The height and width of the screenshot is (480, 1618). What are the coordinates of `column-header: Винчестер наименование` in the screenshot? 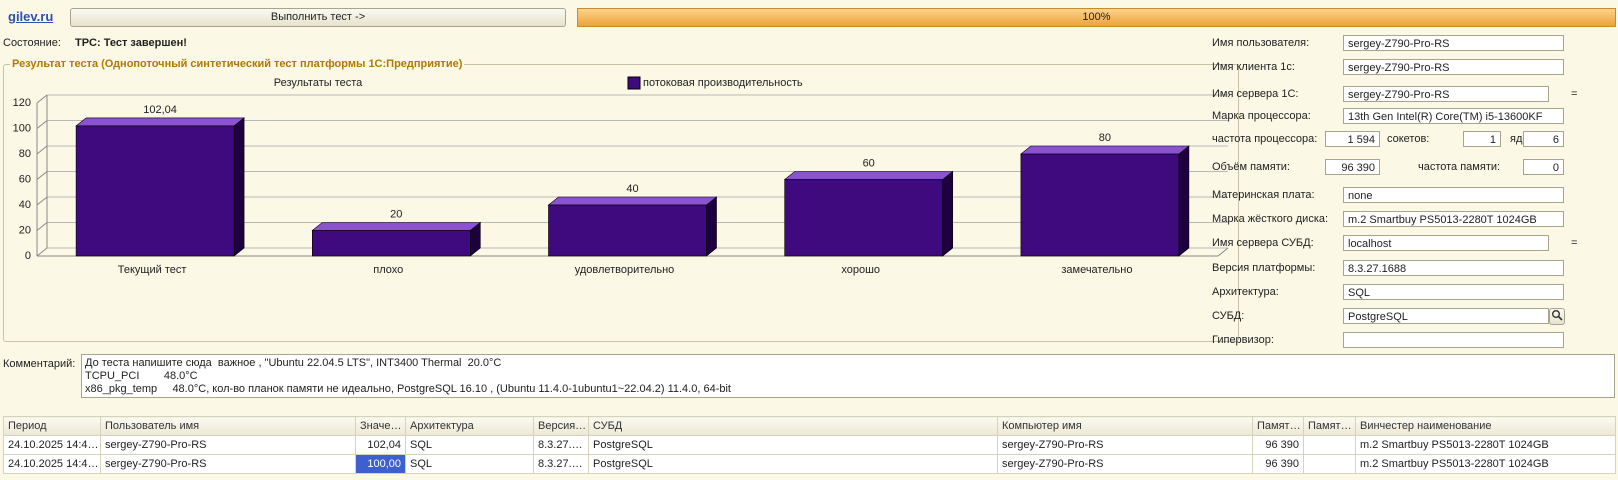 It's located at (1485, 426).